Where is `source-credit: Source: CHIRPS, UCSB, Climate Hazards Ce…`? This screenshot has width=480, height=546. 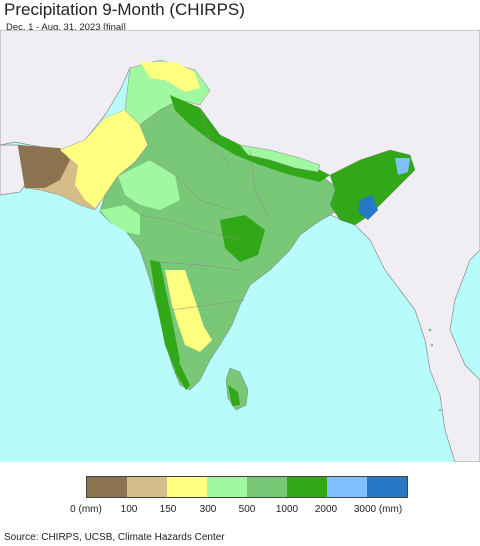 source-credit: Source: CHIRPS, UCSB, Climate Hazards Ce… is located at coordinates (114, 537).